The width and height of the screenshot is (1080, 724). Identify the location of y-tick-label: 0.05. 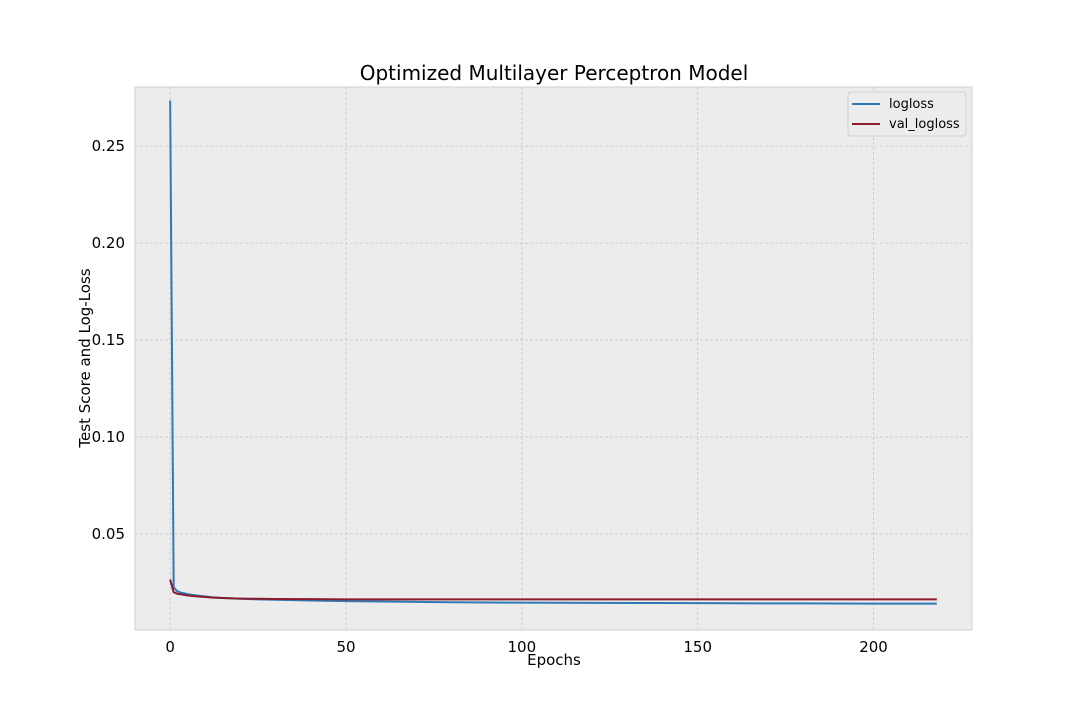
(108, 534).